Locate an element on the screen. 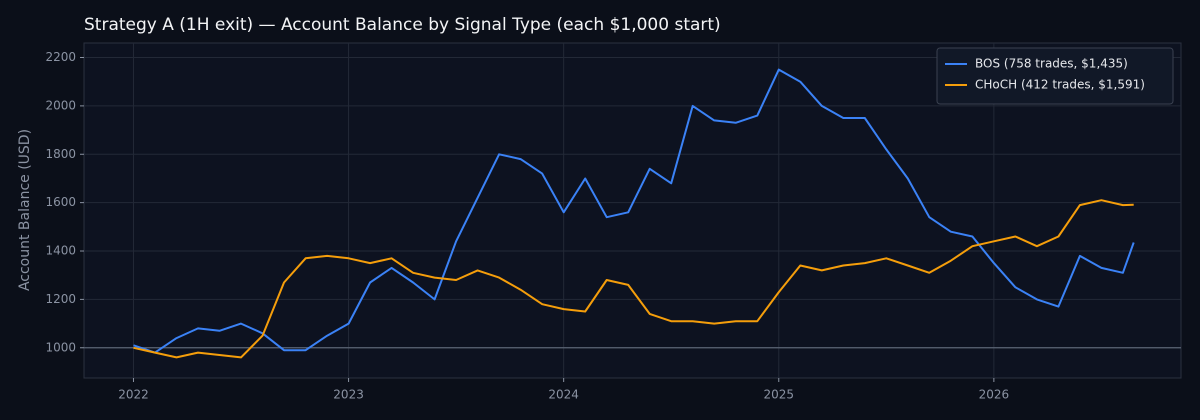 This screenshot has width=1200, height=420. legend-label: CHoCH (412 trades, $1,591) is located at coordinates (1060, 85).